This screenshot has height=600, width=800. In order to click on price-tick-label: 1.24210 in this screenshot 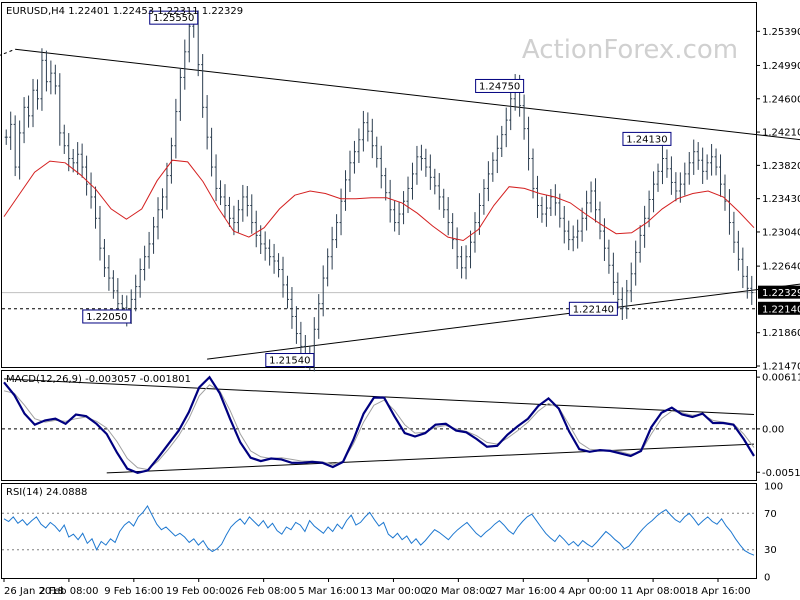, I will do `click(781, 133)`.